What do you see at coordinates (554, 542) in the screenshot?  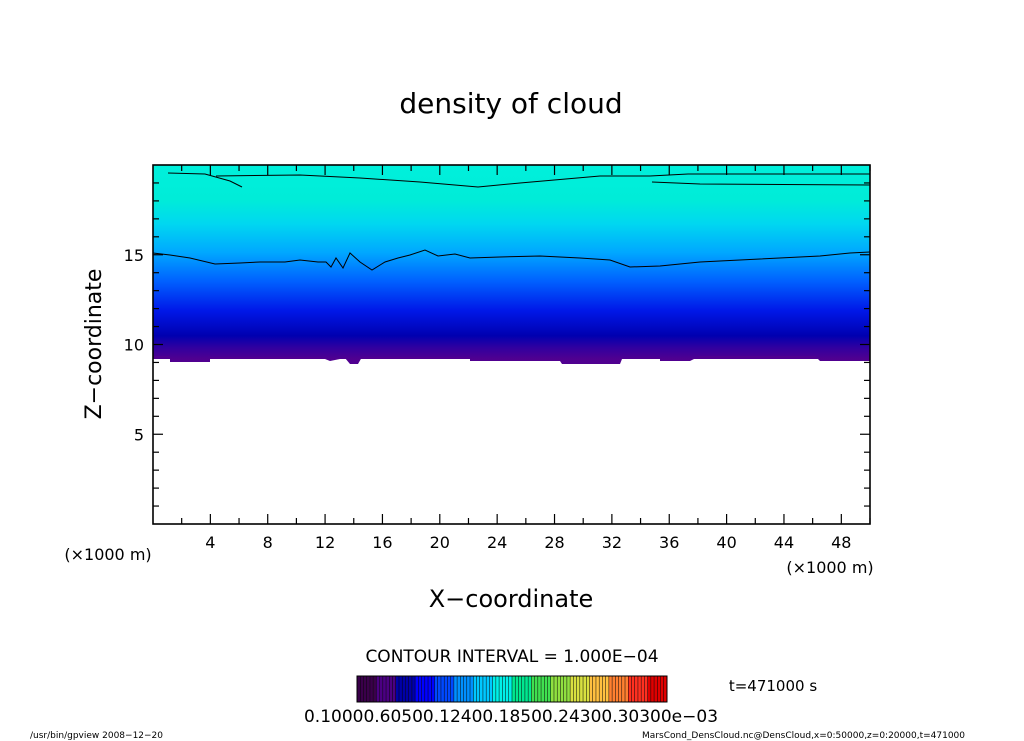 I see `x-tick-label: 28` at bounding box center [554, 542].